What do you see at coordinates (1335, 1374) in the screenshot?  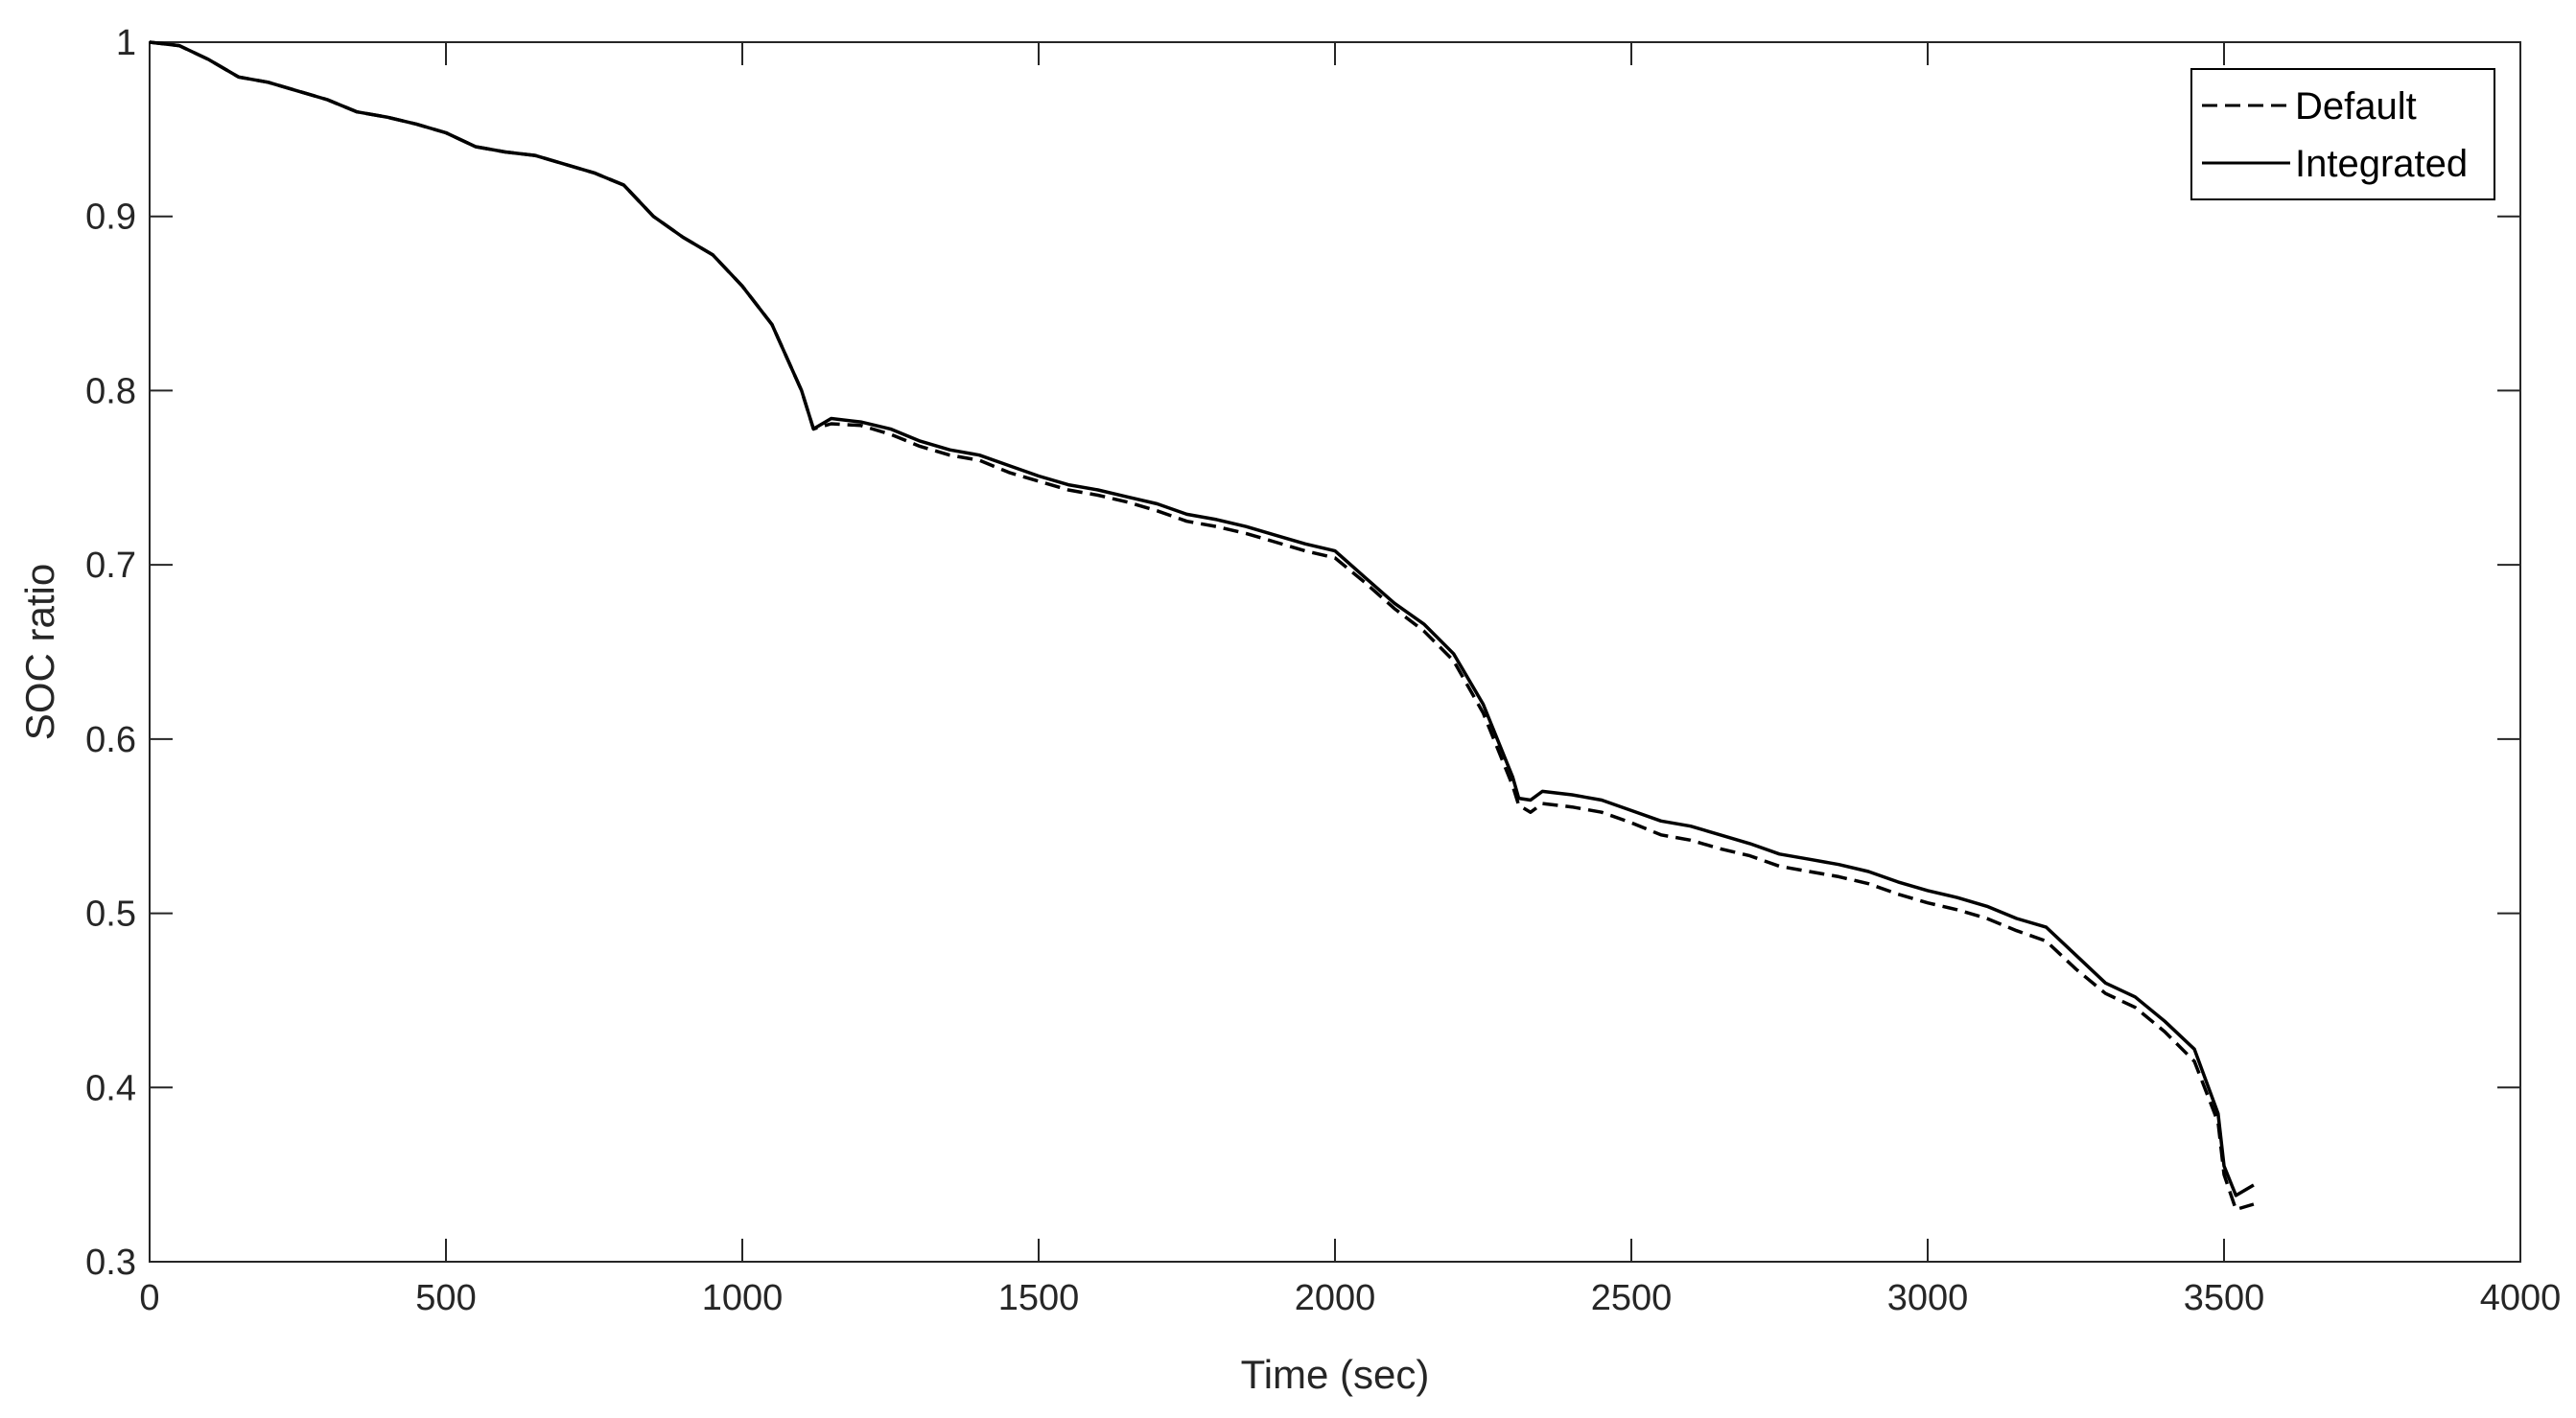 I see `x-axis-title: Time (sec)` at bounding box center [1335, 1374].